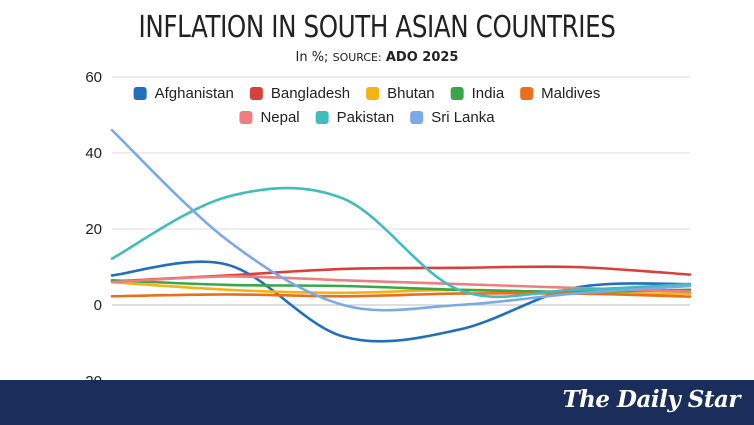  What do you see at coordinates (93, 153) in the screenshot?
I see `y-tick-label: 40` at bounding box center [93, 153].